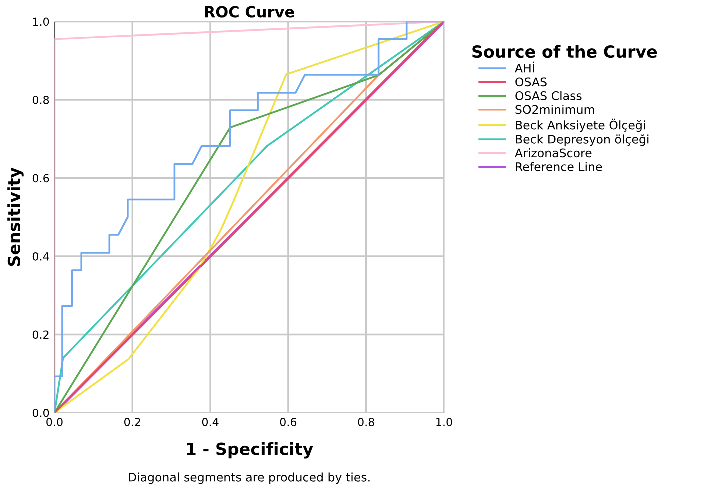 The width and height of the screenshot is (720, 494). What do you see at coordinates (565, 51) in the screenshot?
I see `legend-title: Source of the Curve` at bounding box center [565, 51].